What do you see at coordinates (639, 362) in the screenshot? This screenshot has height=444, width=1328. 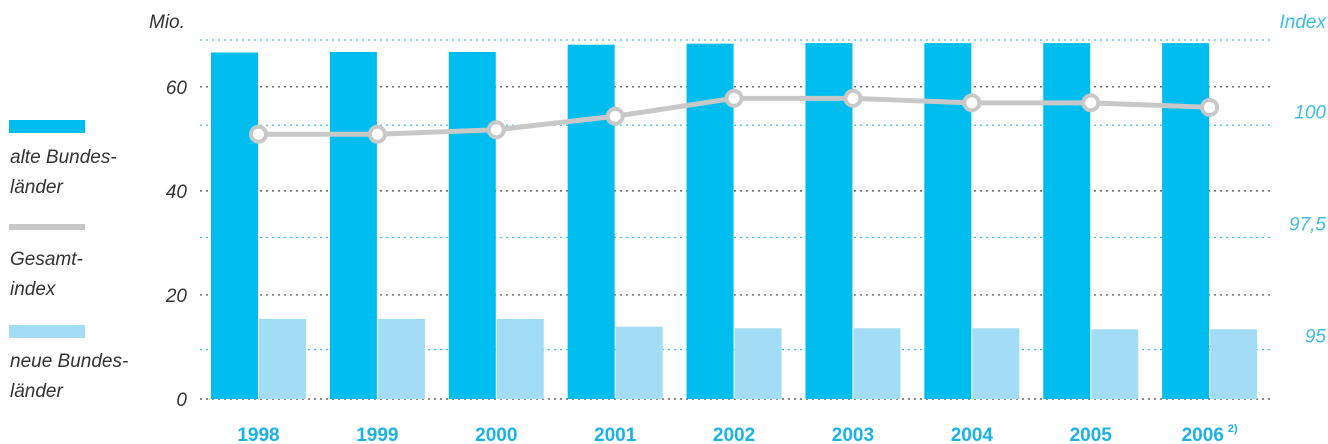 I see `bar-neue-bundeslaender-2001` at bounding box center [639, 362].